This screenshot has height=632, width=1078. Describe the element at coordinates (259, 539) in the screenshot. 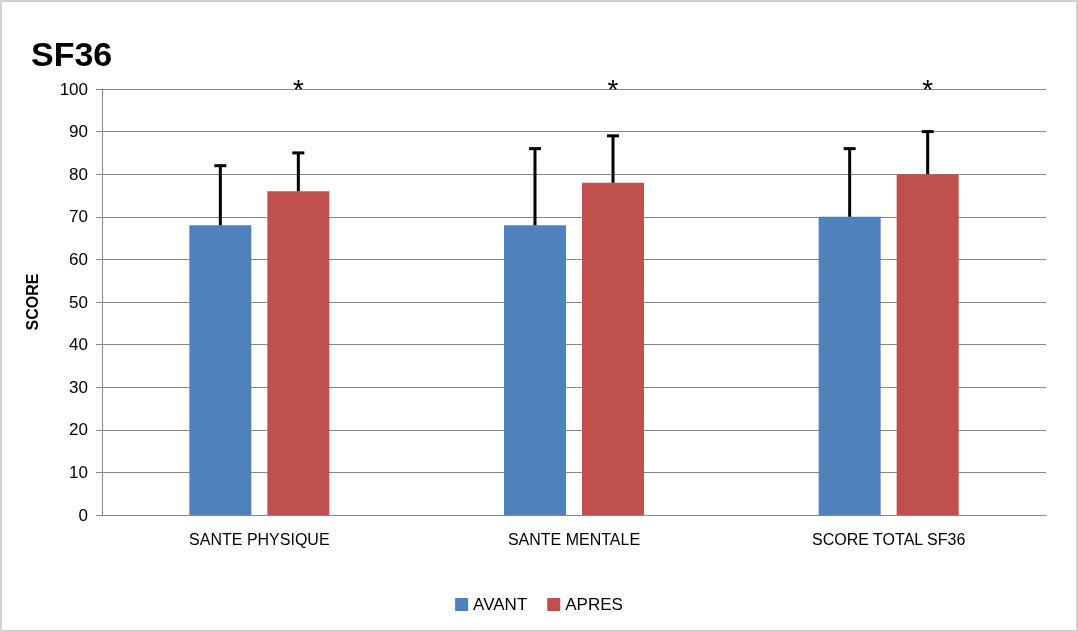

I see `x-tick-label: SANTE PHYSIQUE` at that location.